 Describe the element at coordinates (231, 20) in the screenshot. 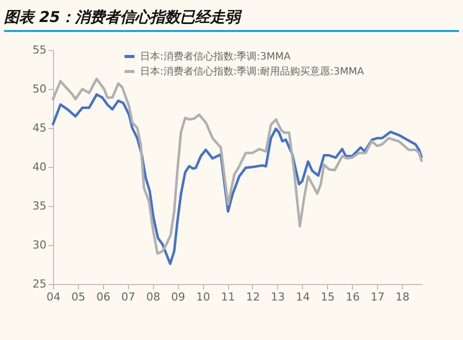

I see `chart-title: 图表 25：消费者信心指数已经走弱` at that location.